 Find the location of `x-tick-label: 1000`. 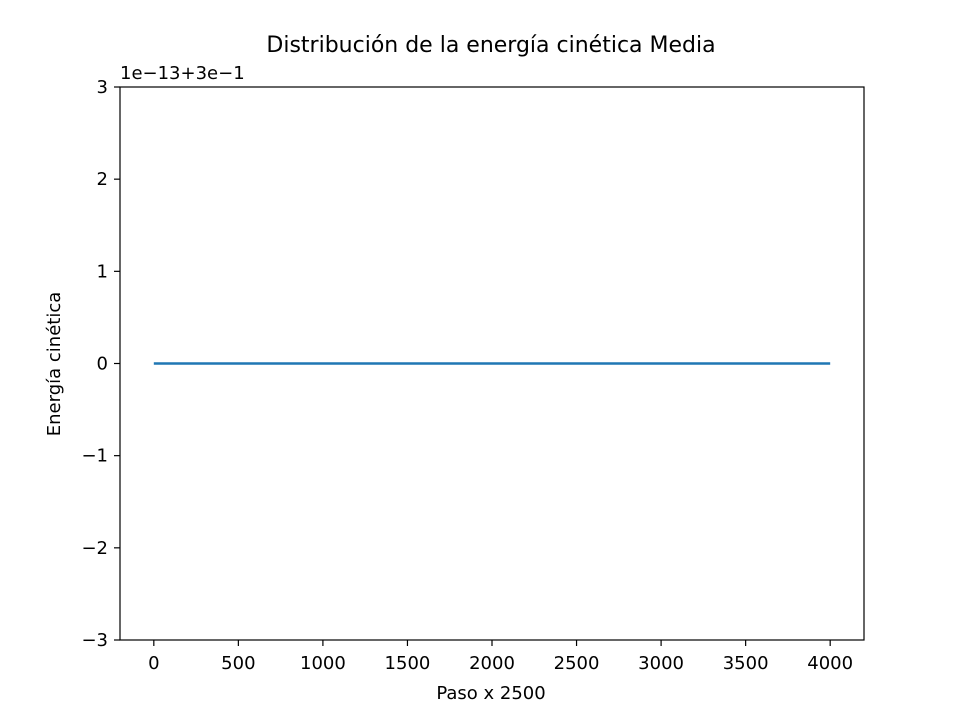

x-tick-label: 1000 is located at coordinates (323, 663).